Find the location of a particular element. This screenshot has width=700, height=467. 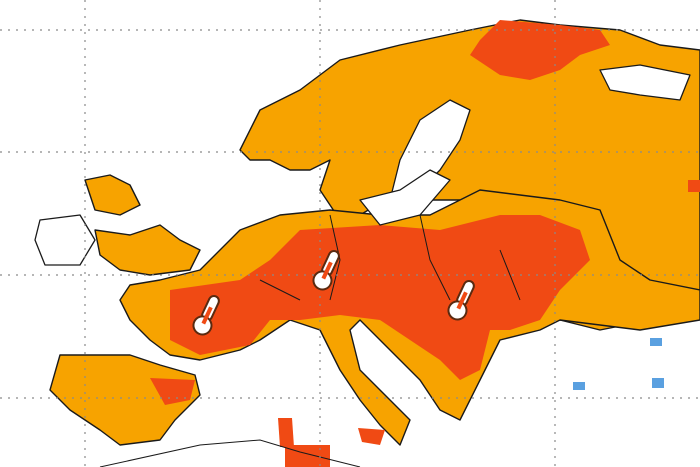

heat-sicily is located at coordinates (371, 436).